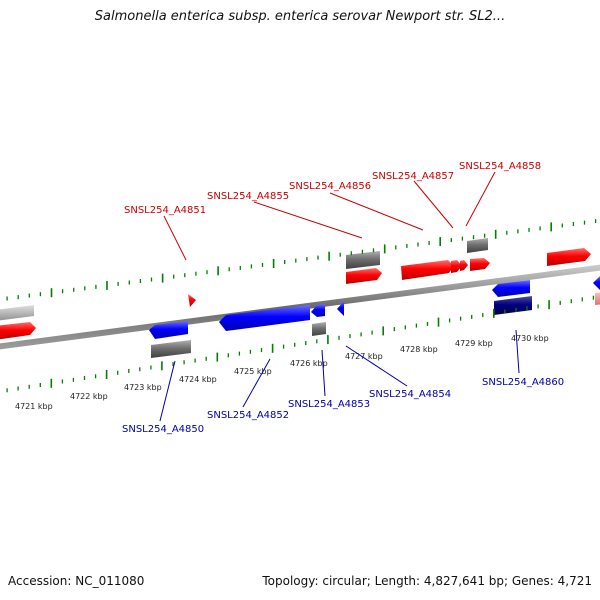  What do you see at coordinates (253, 371) in the screenshot?
I see `scale-label: 4725 kbp` at bounding box center [253, 371].